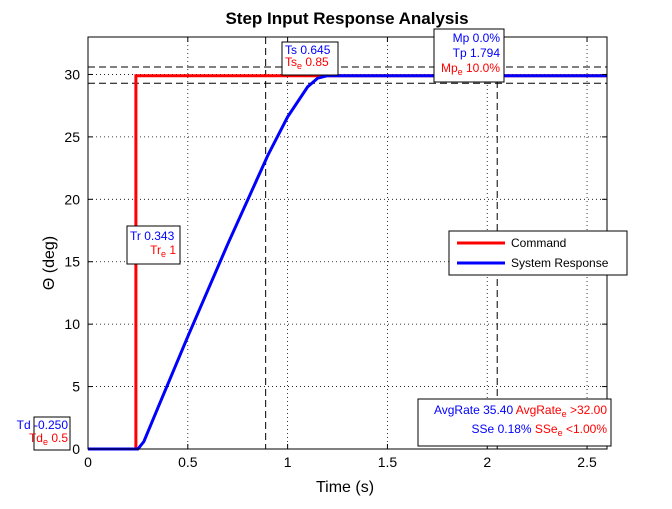 The image size is (672, 509). I want to click on y-tick-label: 25, so click(72, 137).